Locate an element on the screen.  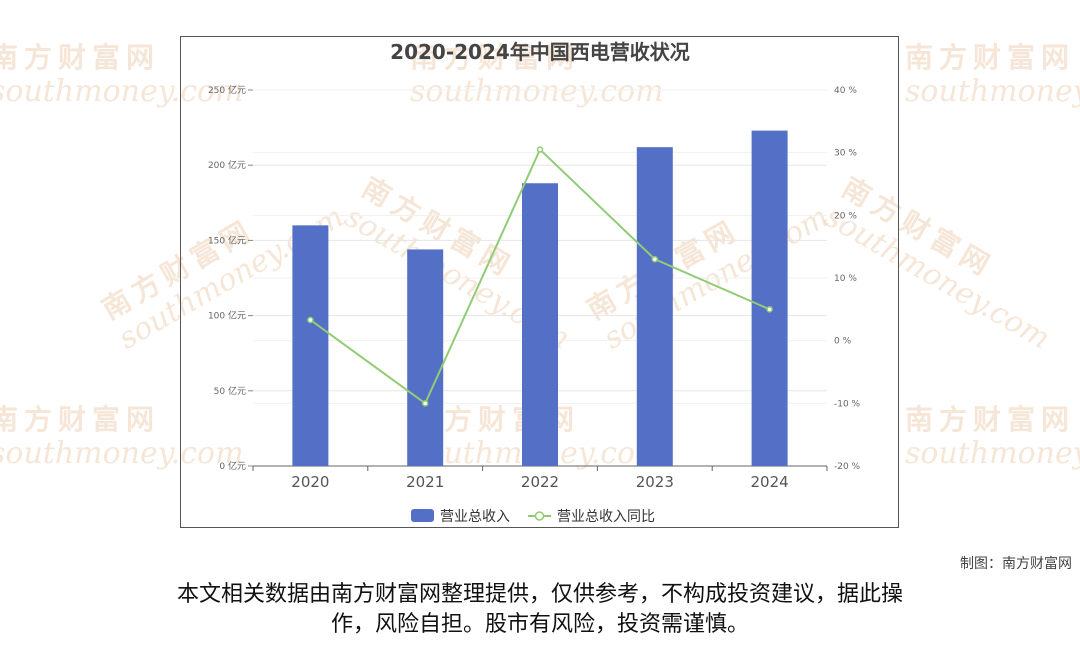
legend-item-bar: 营业总收入 is located at coordinates (460, 517).